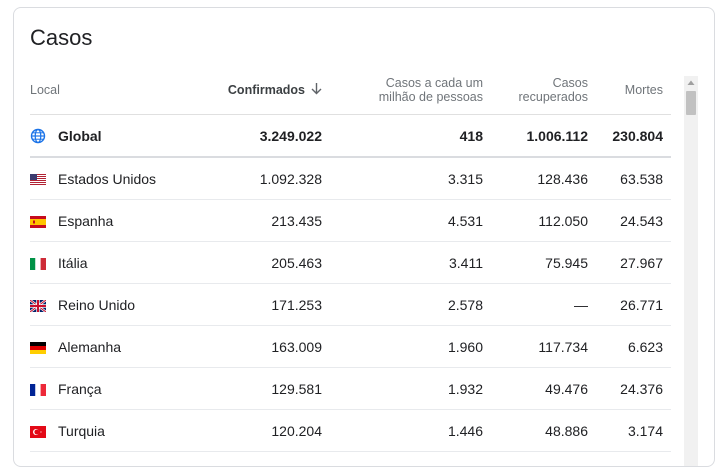 The height and width of the screenshot is (467, 723). Describe the element at coordinates (641, 262) in the screenshot. I see `deaths-value: 27.967` at that location.